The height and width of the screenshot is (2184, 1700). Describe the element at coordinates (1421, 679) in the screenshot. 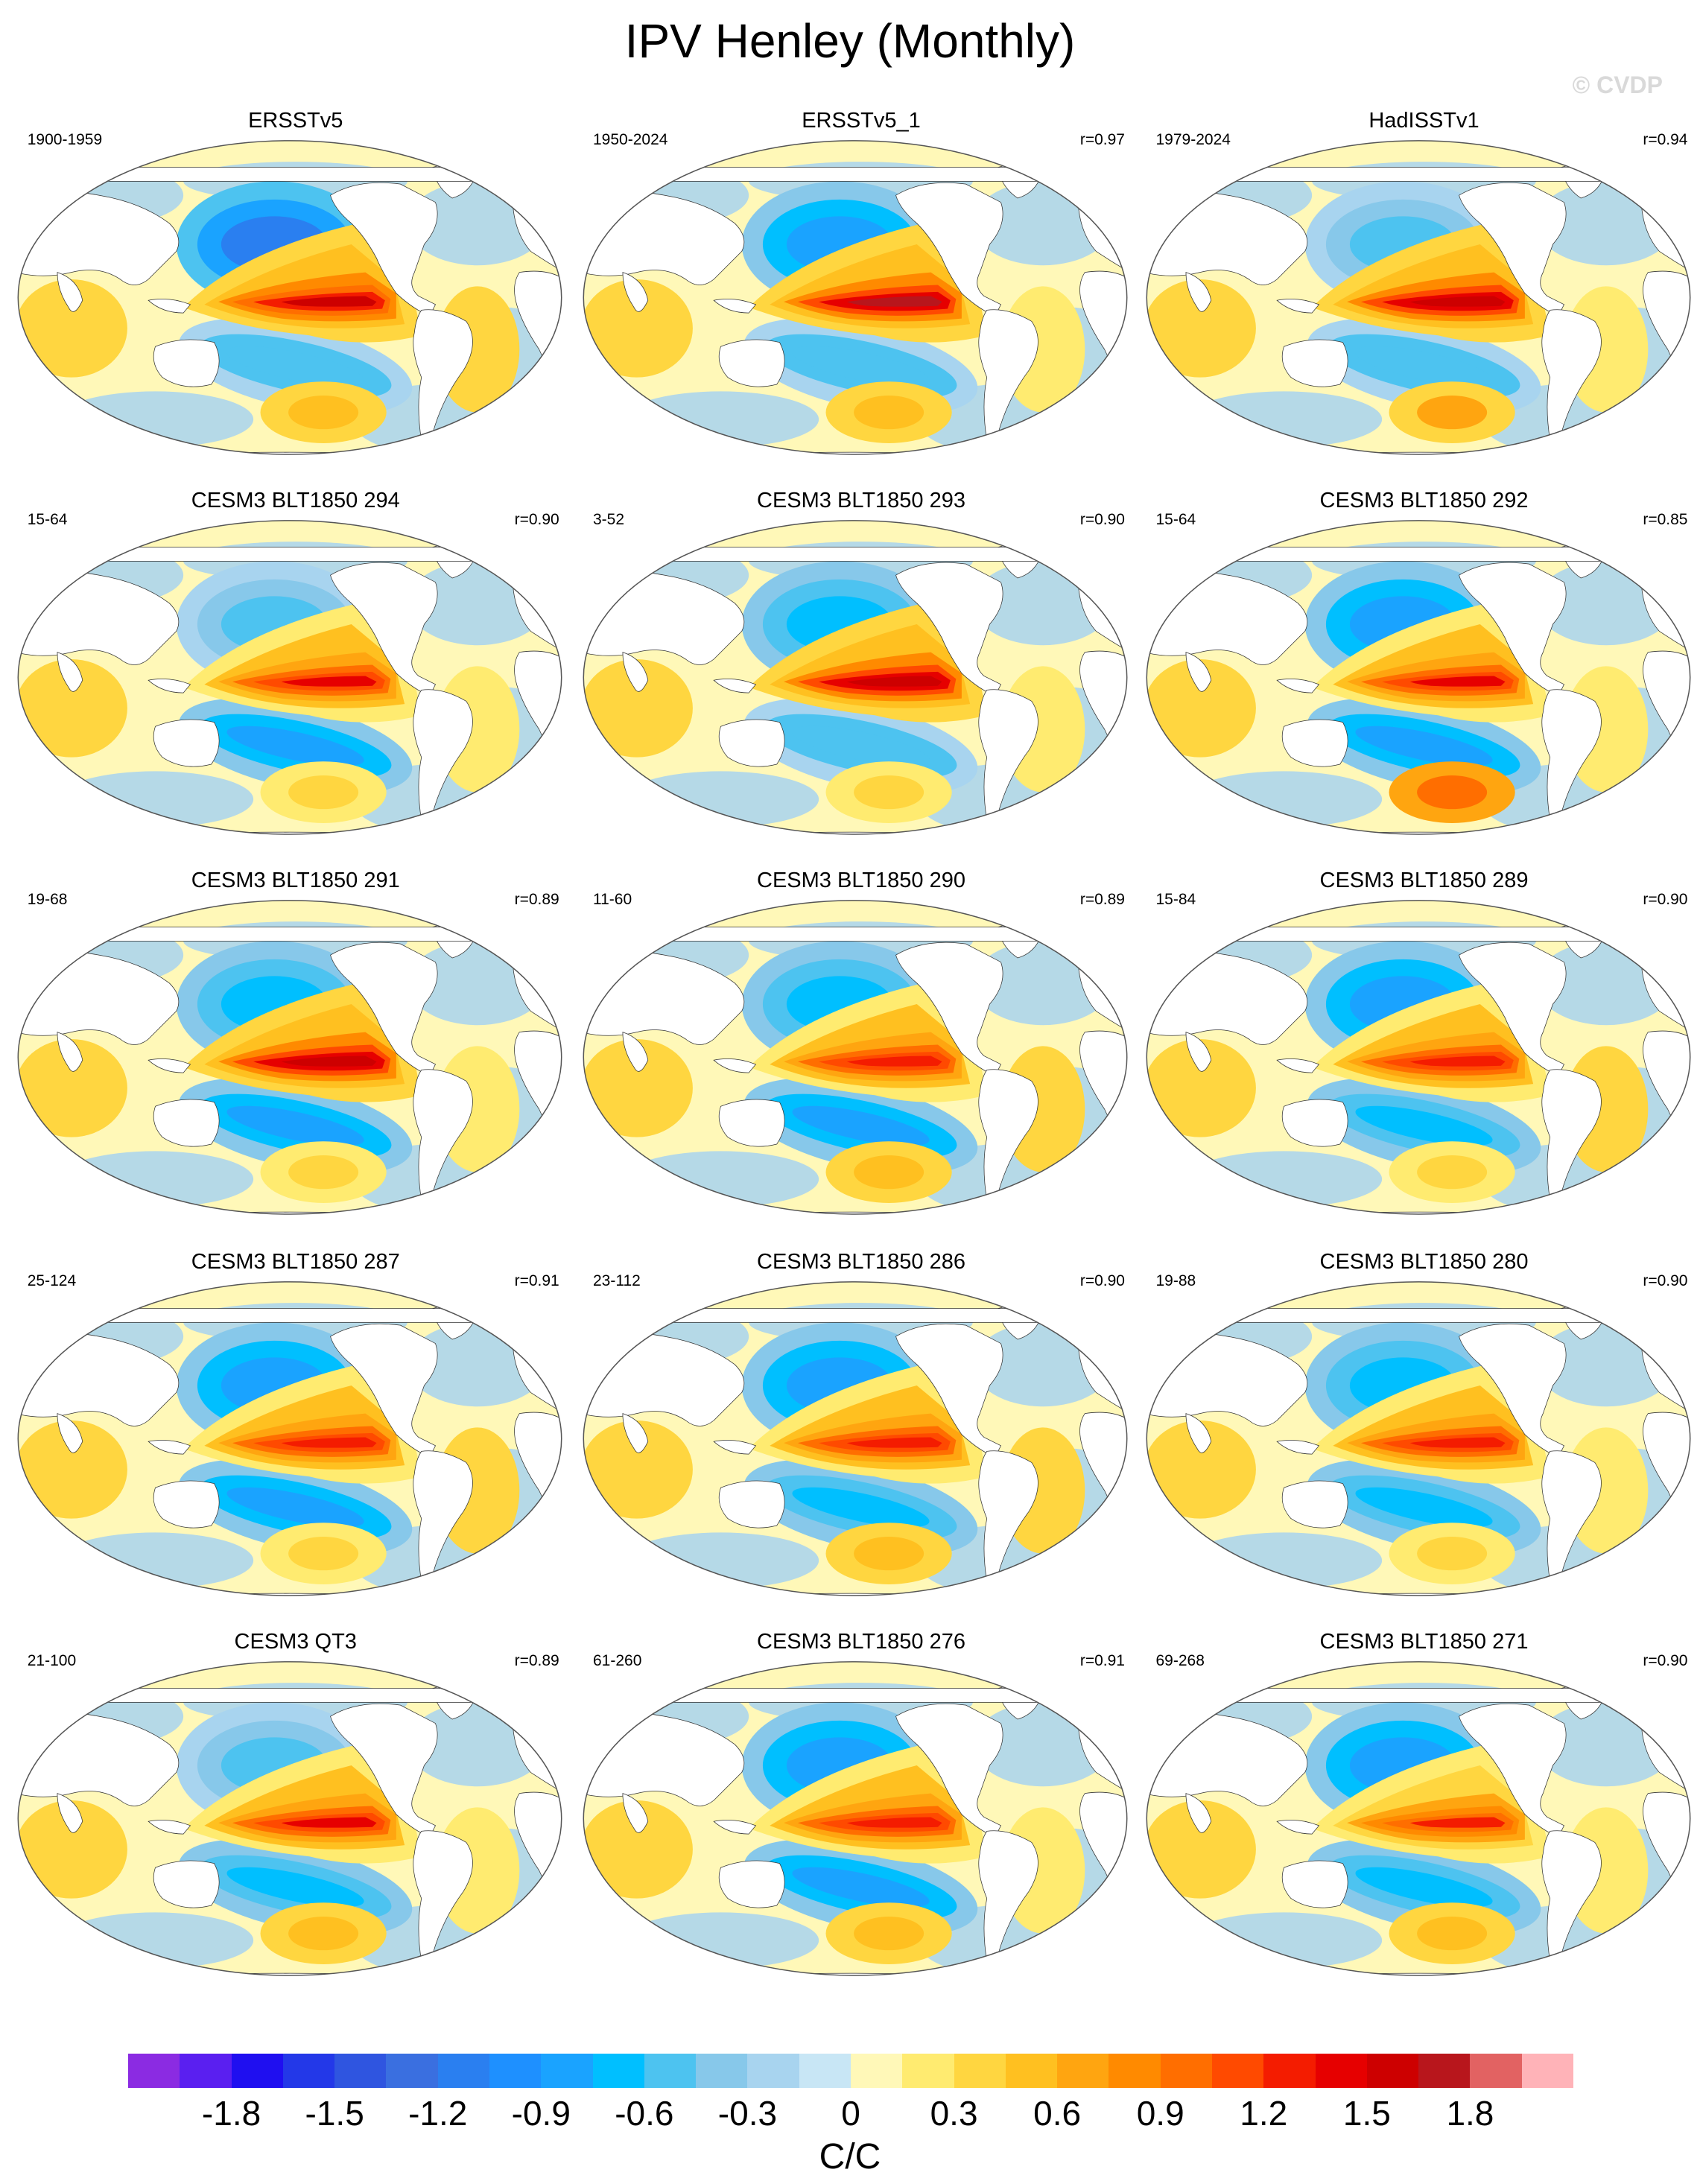

I see `map-panel: CESM3 BLT1850 292 15-64 r=0.85` at that location.